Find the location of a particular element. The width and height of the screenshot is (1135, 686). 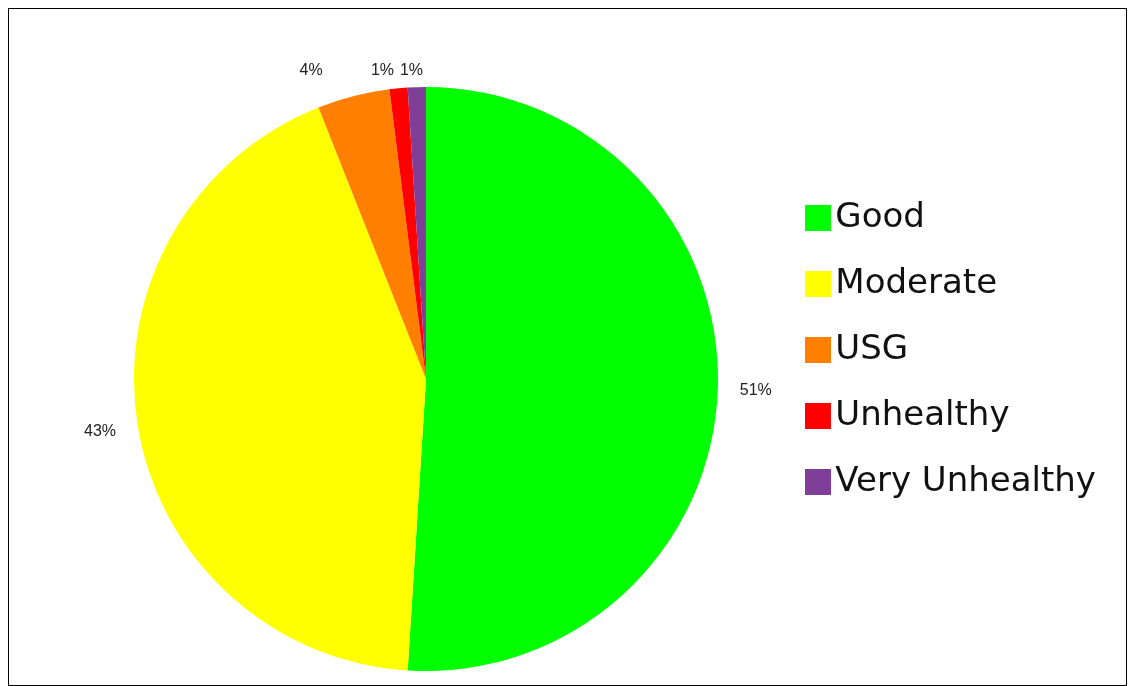

legend-label: Very Unhealthy is located at coordinates (965, 479).